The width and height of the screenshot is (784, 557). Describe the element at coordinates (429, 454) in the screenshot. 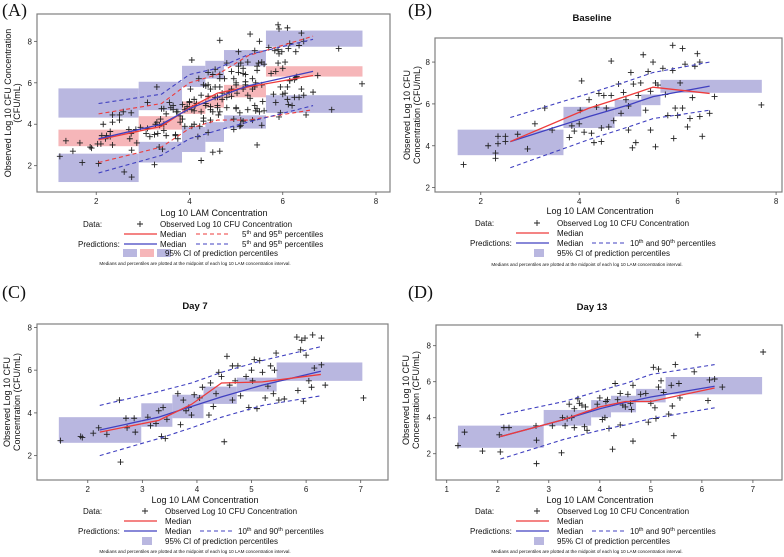

I see `y-tick-label: 2` at that location.